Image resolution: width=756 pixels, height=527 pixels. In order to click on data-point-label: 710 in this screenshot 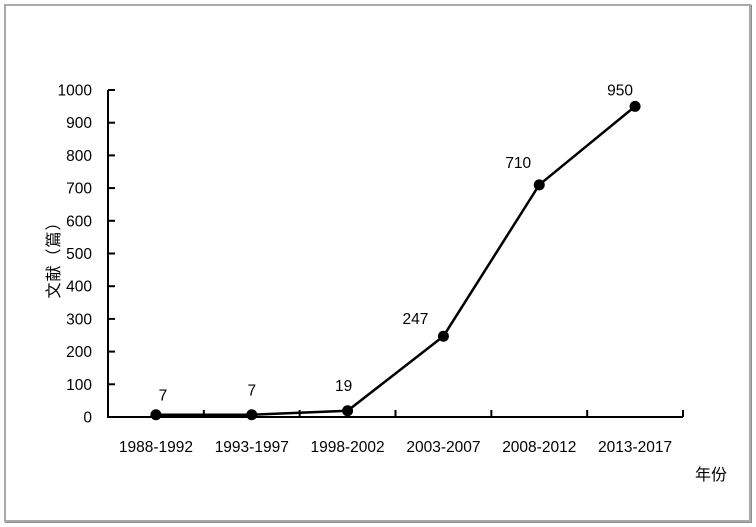, I will do `click(518, 163)`.